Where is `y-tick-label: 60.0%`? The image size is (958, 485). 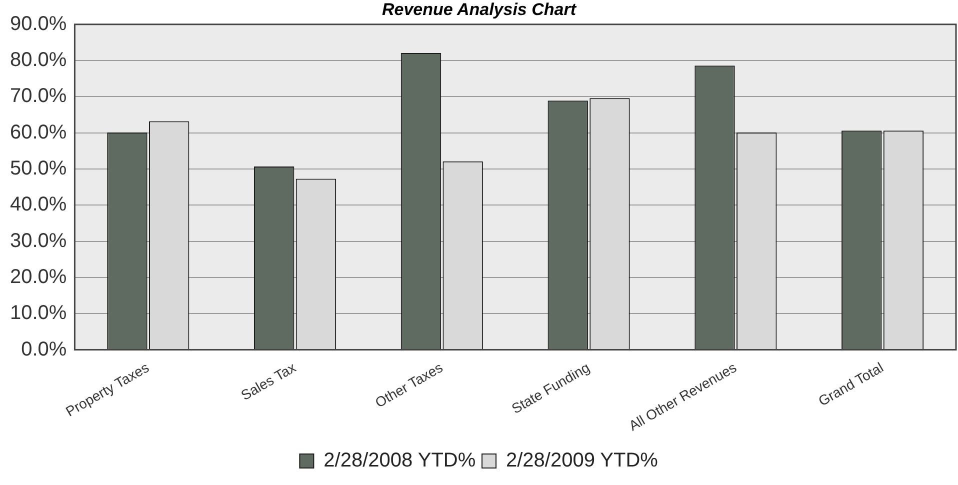
y-tick-label: 60.0% is located at coordinates (38, 132).